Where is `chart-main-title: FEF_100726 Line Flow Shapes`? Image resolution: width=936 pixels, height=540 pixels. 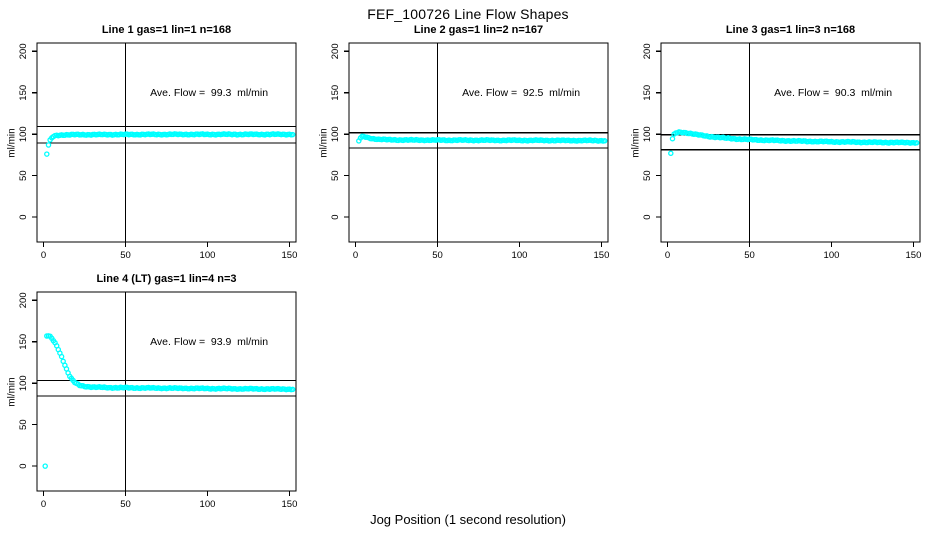 chart-main-title: FEF_100726 Line Flow Shapes is located at coordinates (468, 14).